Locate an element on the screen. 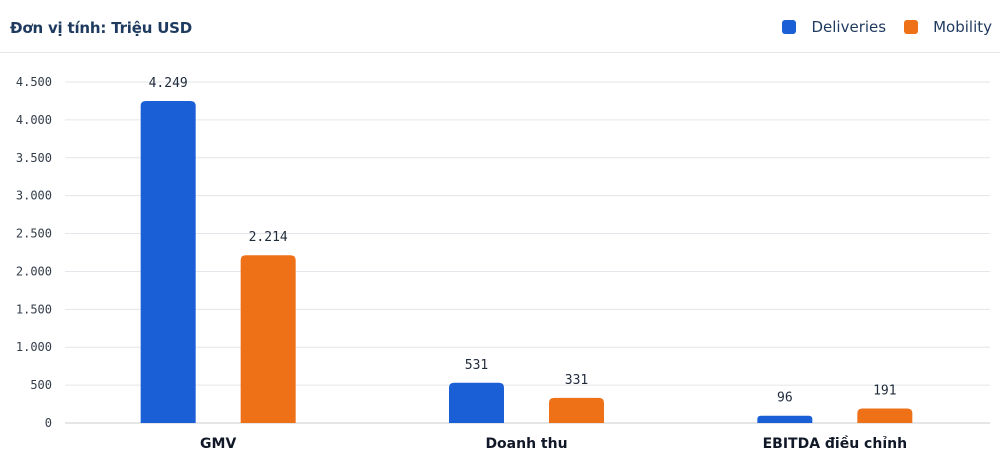  x-category-label: GMV is located at coordinates (218, 444).